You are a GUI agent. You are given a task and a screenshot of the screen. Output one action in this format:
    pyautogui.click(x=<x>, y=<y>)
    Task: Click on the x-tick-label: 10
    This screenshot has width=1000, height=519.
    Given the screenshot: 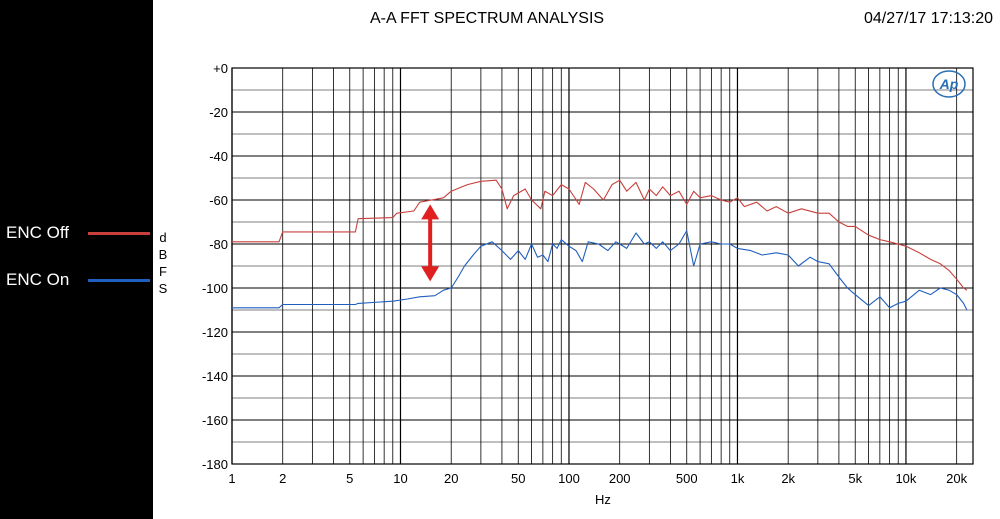 What is the action you would take?
    pyautogui.click(x=400, y=478)
    